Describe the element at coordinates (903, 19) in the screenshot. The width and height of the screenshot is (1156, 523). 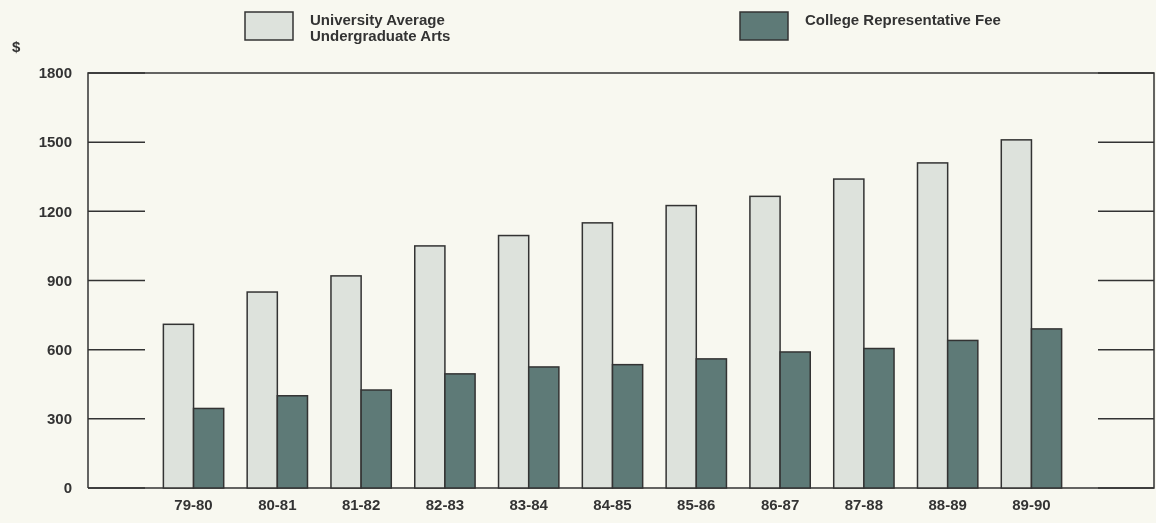
I see `legend-label: College Representative Fee` at that location.